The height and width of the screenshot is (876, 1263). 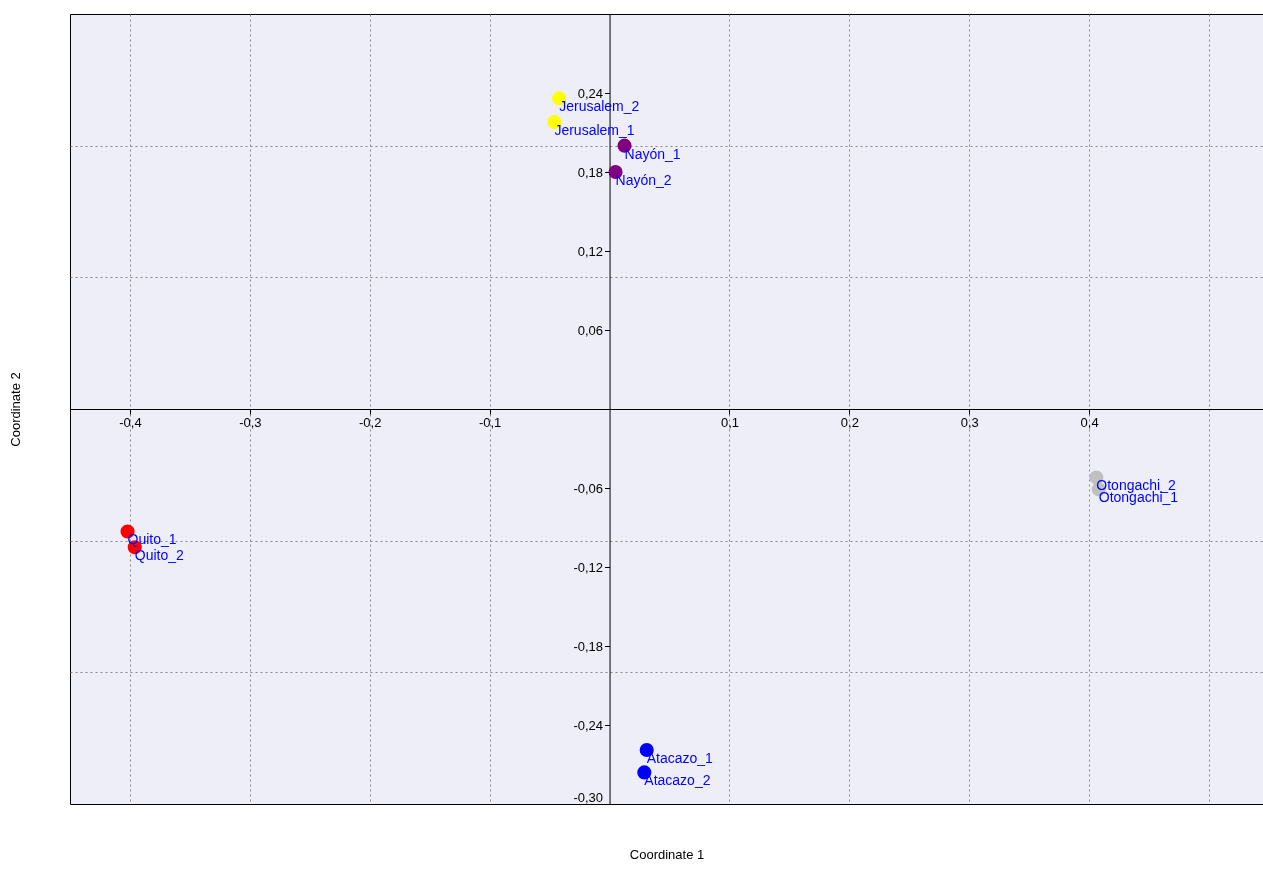 What do you see at coordinates (490, 422) in the screenshot?
I see `x-tick-label: -0,1` at bounding box center [490, 422].